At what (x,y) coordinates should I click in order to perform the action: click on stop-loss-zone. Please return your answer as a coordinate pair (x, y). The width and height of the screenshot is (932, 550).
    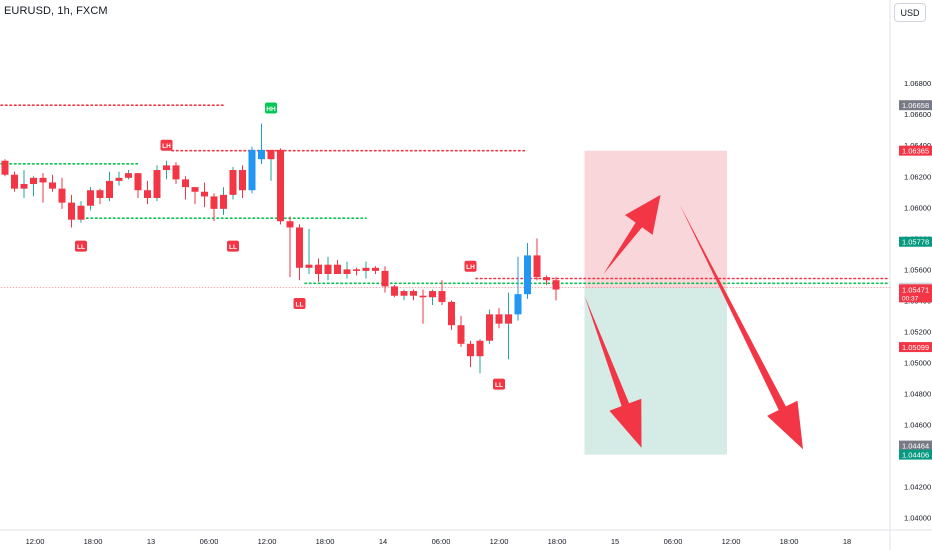
    Looking at the image, I should click on (656, 219).